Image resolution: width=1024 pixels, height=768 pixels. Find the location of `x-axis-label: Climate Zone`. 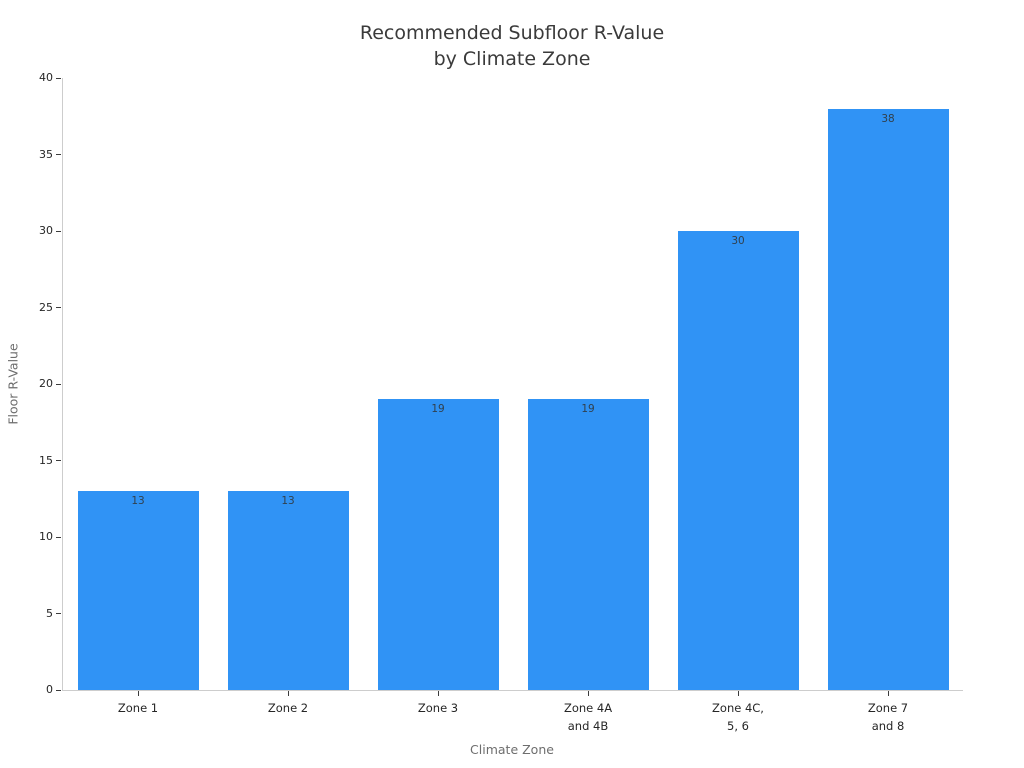

x-axis-label: Climate Zone is located at coordinates (512, 749).